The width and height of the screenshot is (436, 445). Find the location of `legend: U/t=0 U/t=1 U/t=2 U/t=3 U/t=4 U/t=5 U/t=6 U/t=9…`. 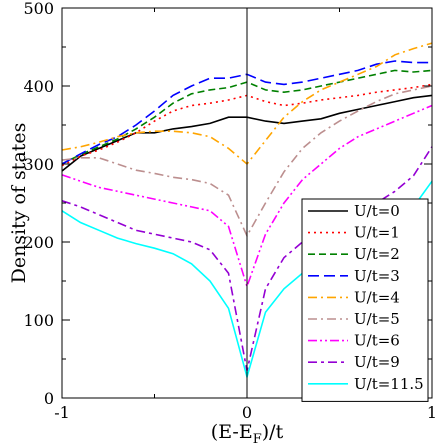

legend: U/t=0 U/t=1 U/t=2 U/t=3 U/t=4 U/t=5 U/t=6 U/t=9… is located at coordinates (365, 300).